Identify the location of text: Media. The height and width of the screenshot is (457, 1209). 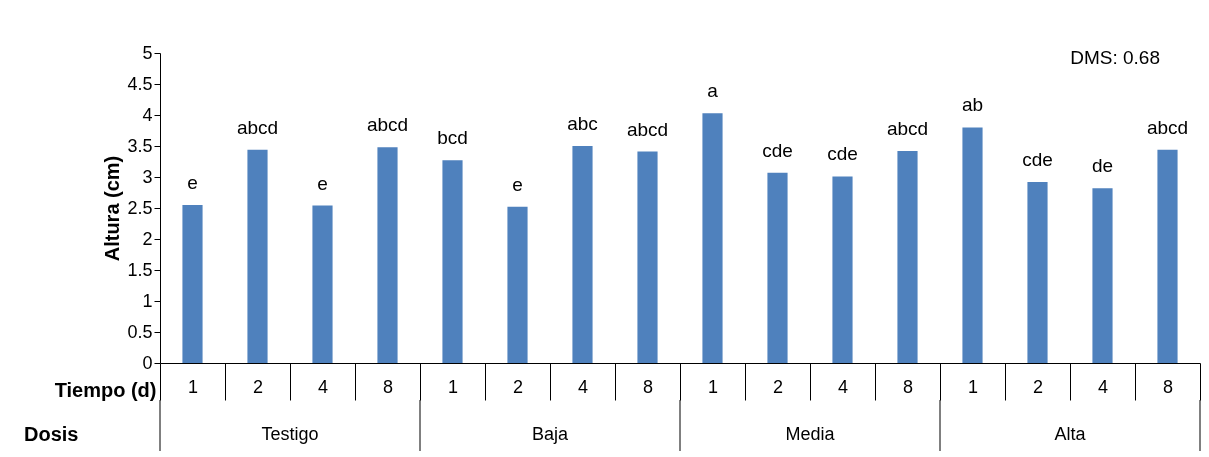
(810, 434).